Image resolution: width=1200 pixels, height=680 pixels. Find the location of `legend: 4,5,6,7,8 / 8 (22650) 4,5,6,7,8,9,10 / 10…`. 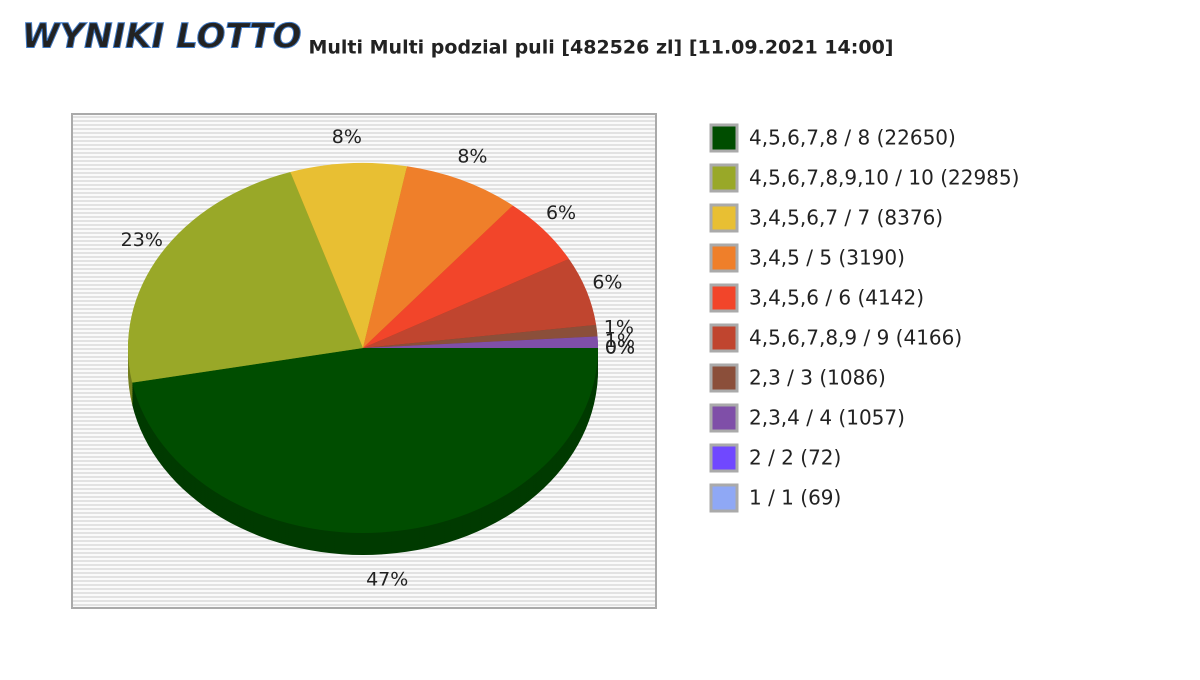

legend: 4,5,6,7,8 / 8 (22650) 4,5,6,7,8,9,10 / 10… is located at coordinates (864, 318).